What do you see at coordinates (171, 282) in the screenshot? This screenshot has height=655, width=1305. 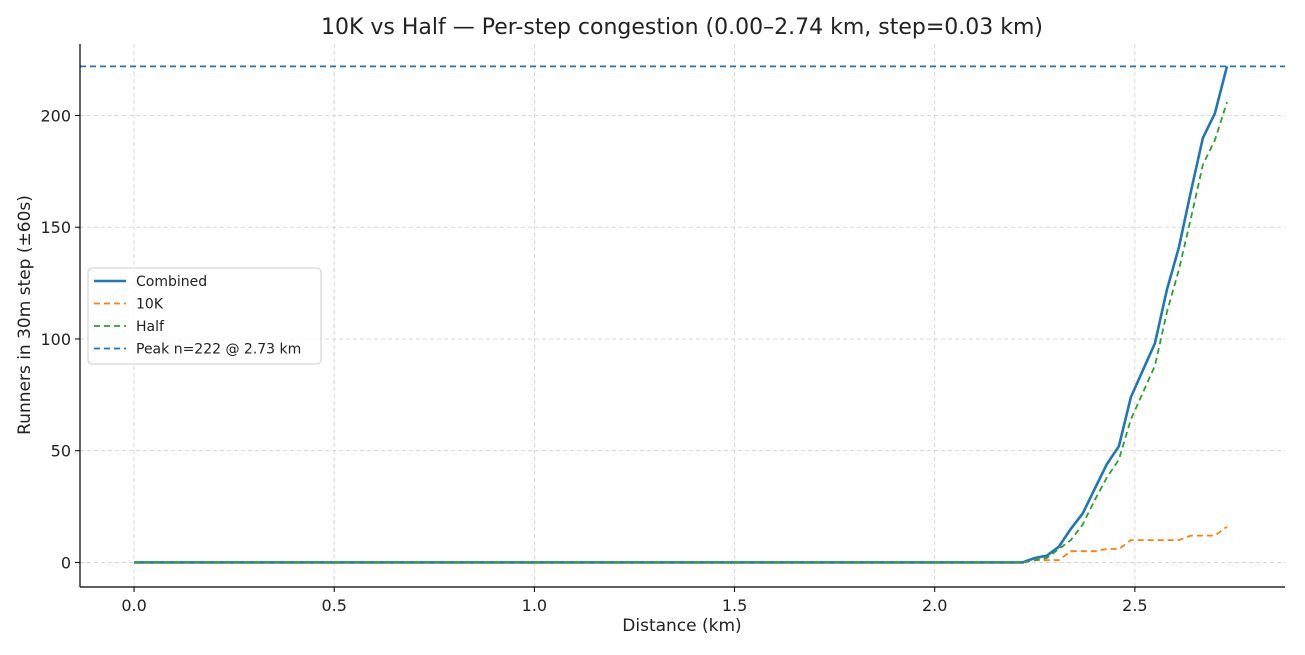 I see `legend-label: Combined` at bounding box center [171, 282].